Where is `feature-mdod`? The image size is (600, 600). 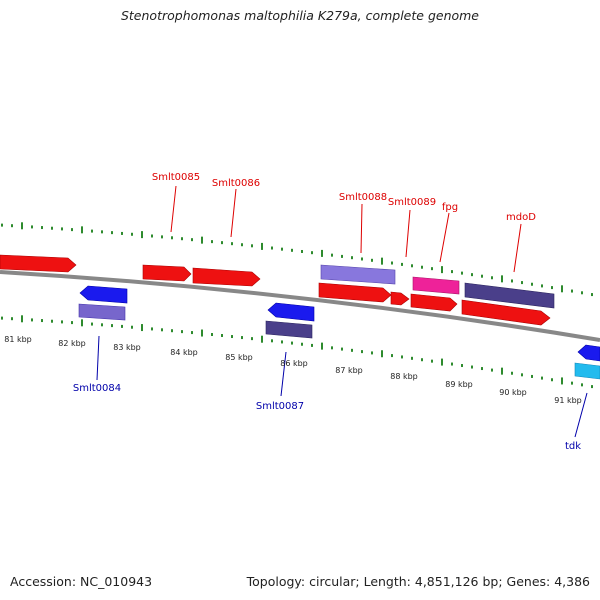
feature-mdod is located at coordinates (506, 312).